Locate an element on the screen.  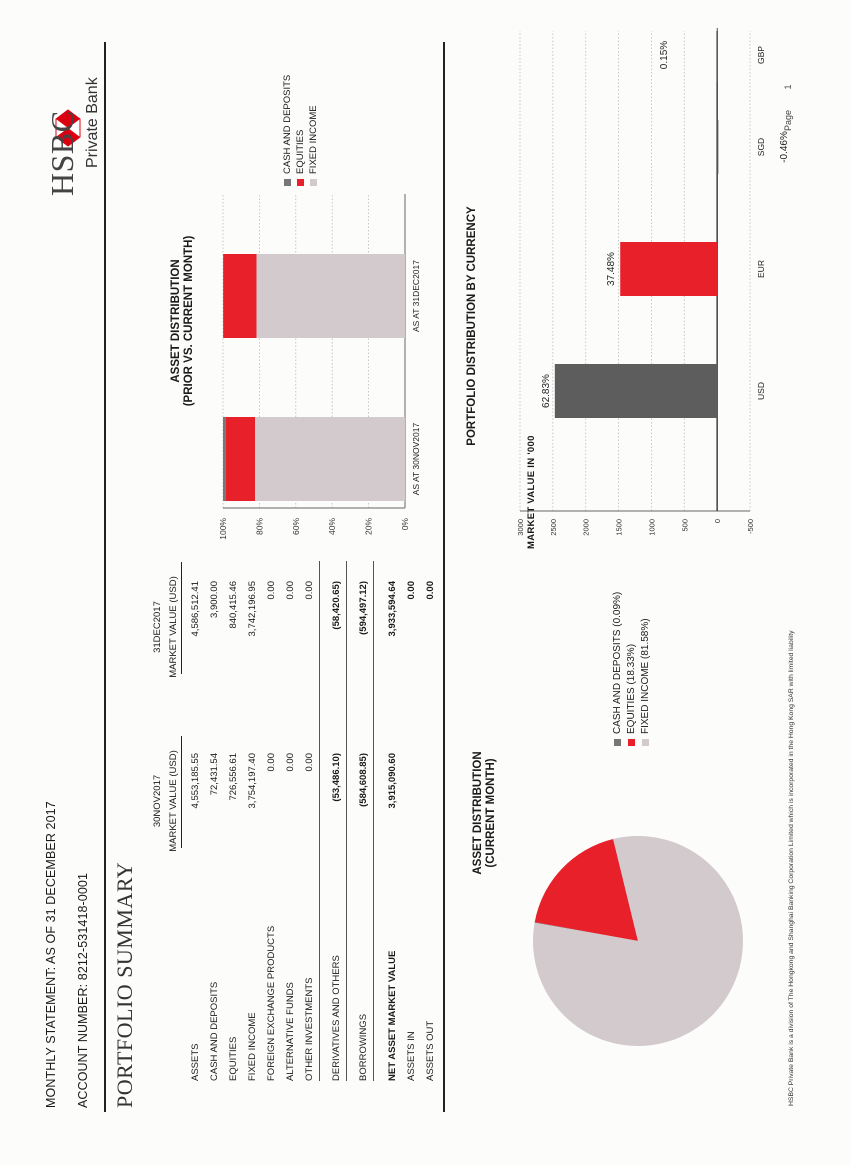
table-row: ALTERNATIVE FUNDS 0.00 0.00 is located at coordinates (291, 831).